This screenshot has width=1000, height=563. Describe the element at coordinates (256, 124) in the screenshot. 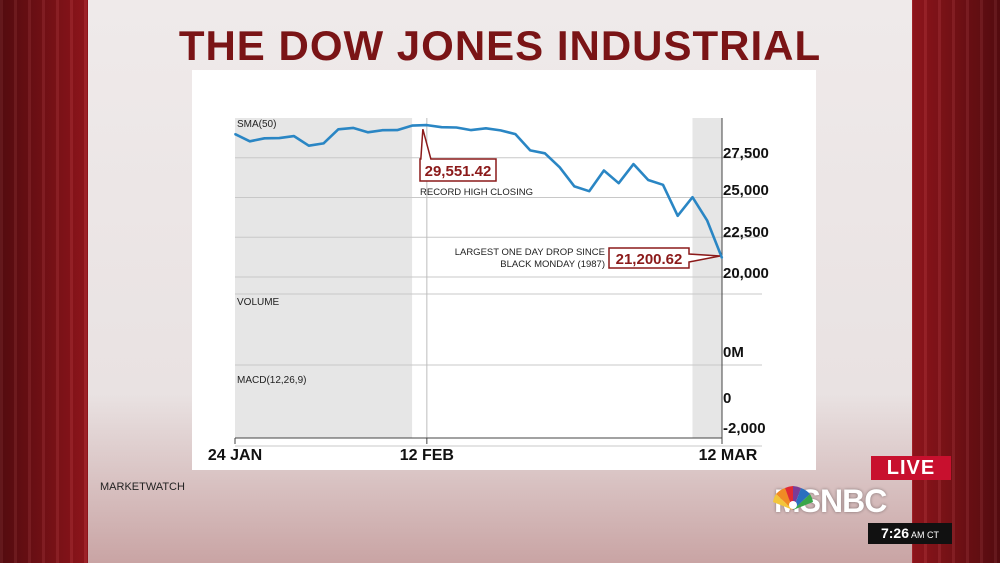

I see `sma-label: SMA(50)` at that location.